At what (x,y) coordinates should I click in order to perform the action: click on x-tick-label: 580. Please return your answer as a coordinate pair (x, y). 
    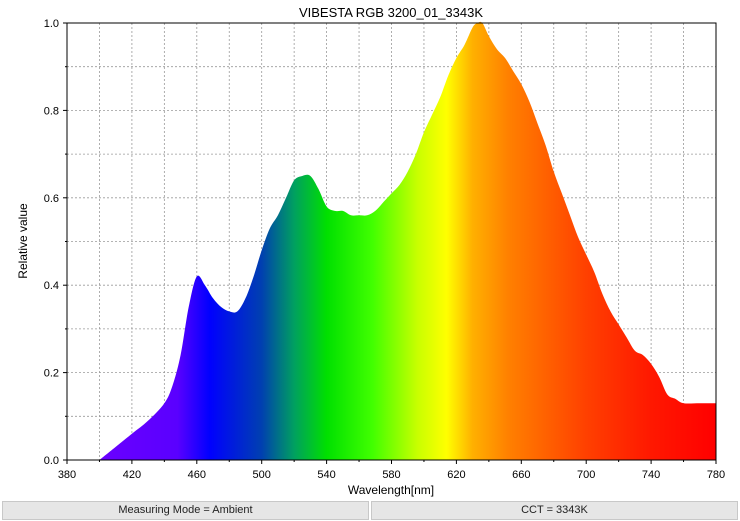
    Looking at the image, I should click on (391, 475).